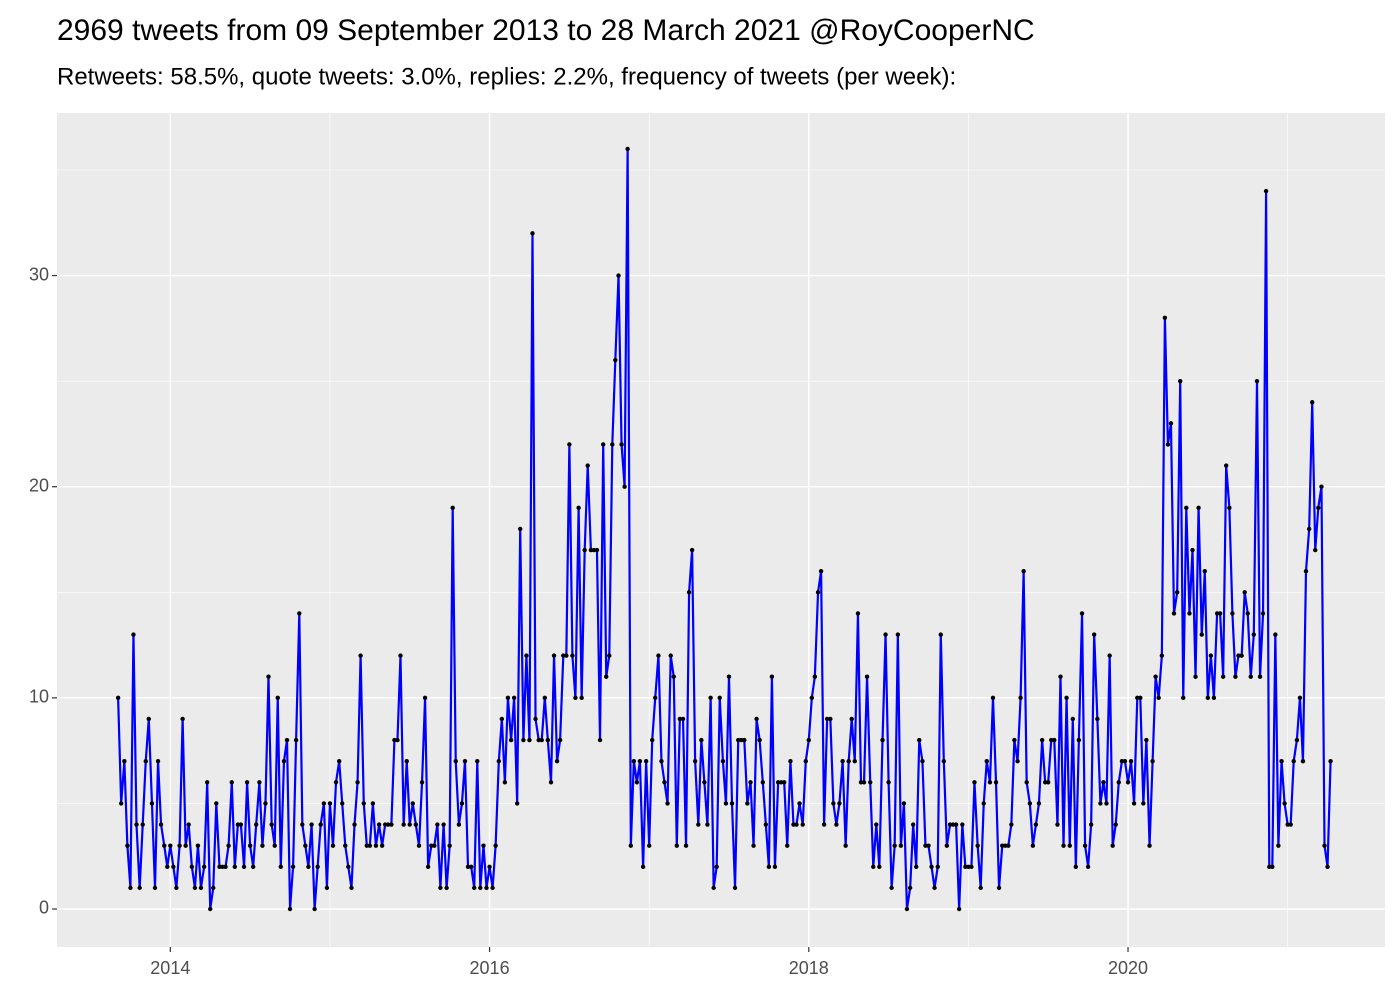 The width and height of the screenshot is (1400, 1000). What do you see at coordinates (39, 485) in the screenshot?
I see `y-tick-label: 20` at bounding box center [39, 485].